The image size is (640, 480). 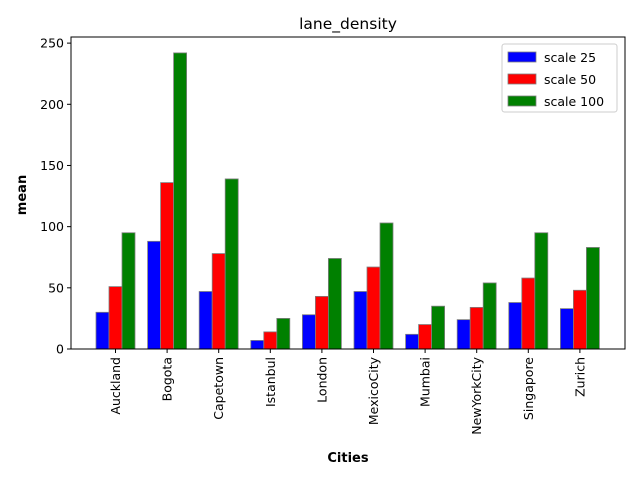 I want to click on legend-label-scale-50: scale 50, so click(x=570, y=79).